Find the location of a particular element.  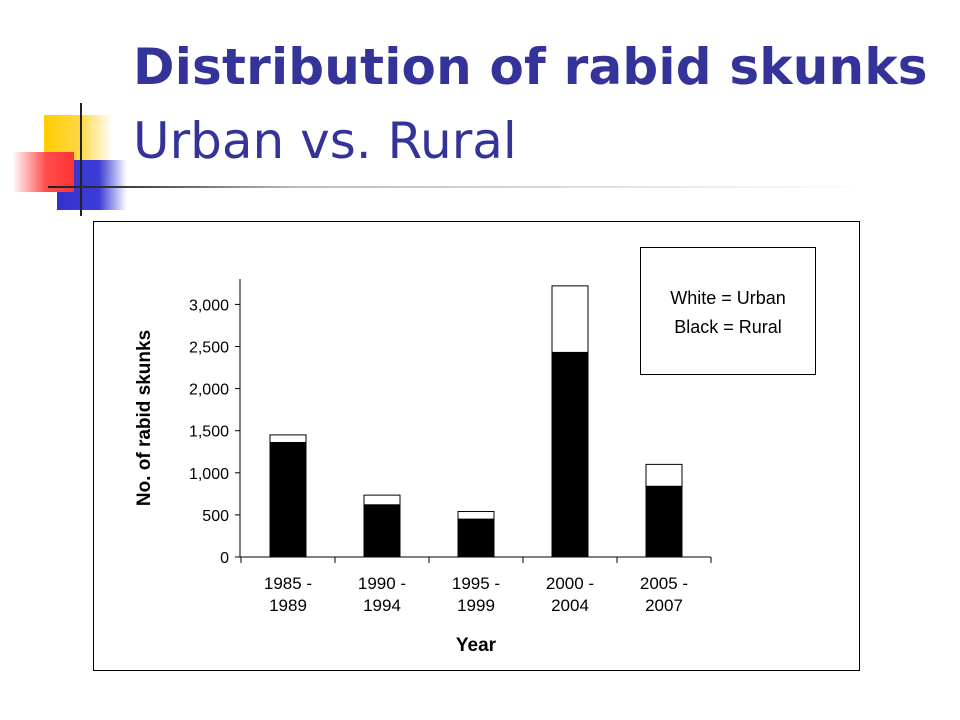

y-tick-label: 500 is located at coordinates (215, 516).